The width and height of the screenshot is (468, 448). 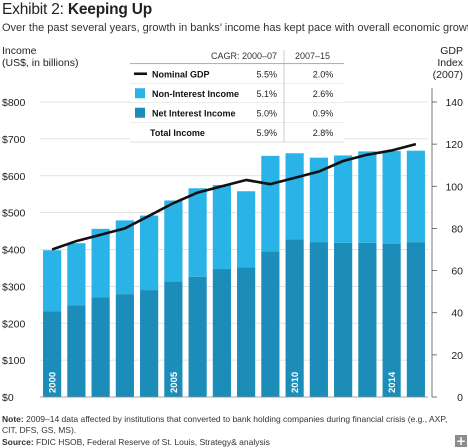 I want to click on right-axis-label: GDP Index (2007), so click(x=448, y=63).